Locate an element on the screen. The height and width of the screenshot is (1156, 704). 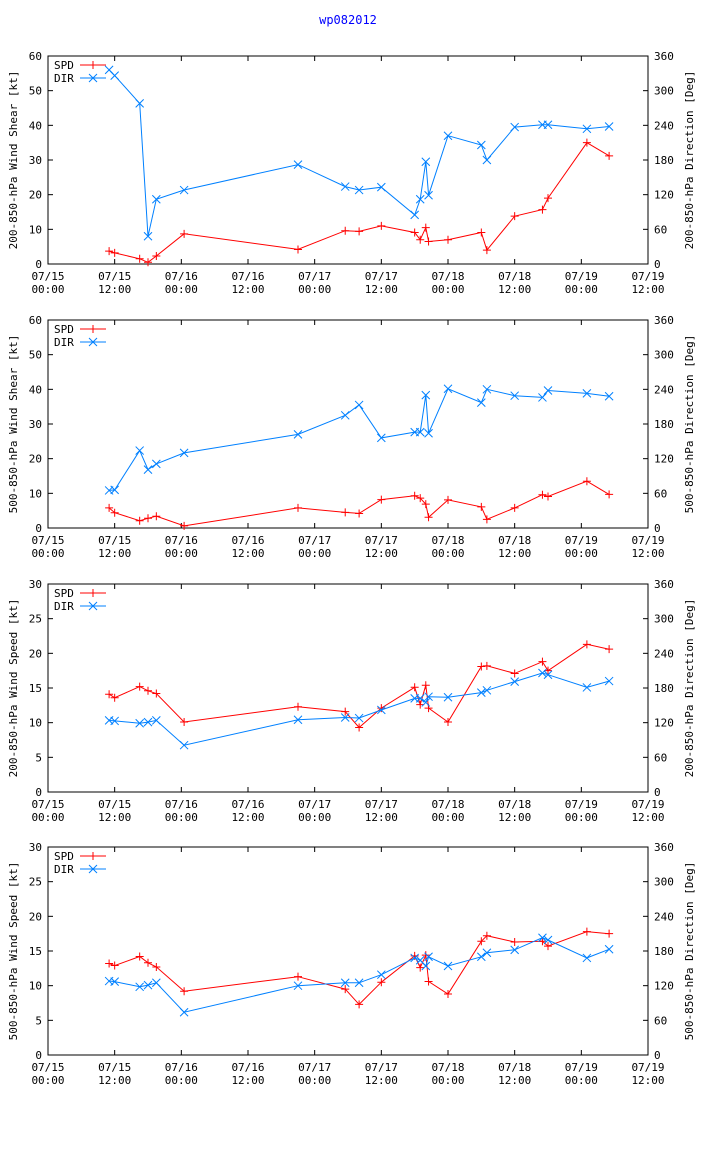
x-tick-label-date: 07/18 is located at coordinates (514, 540).